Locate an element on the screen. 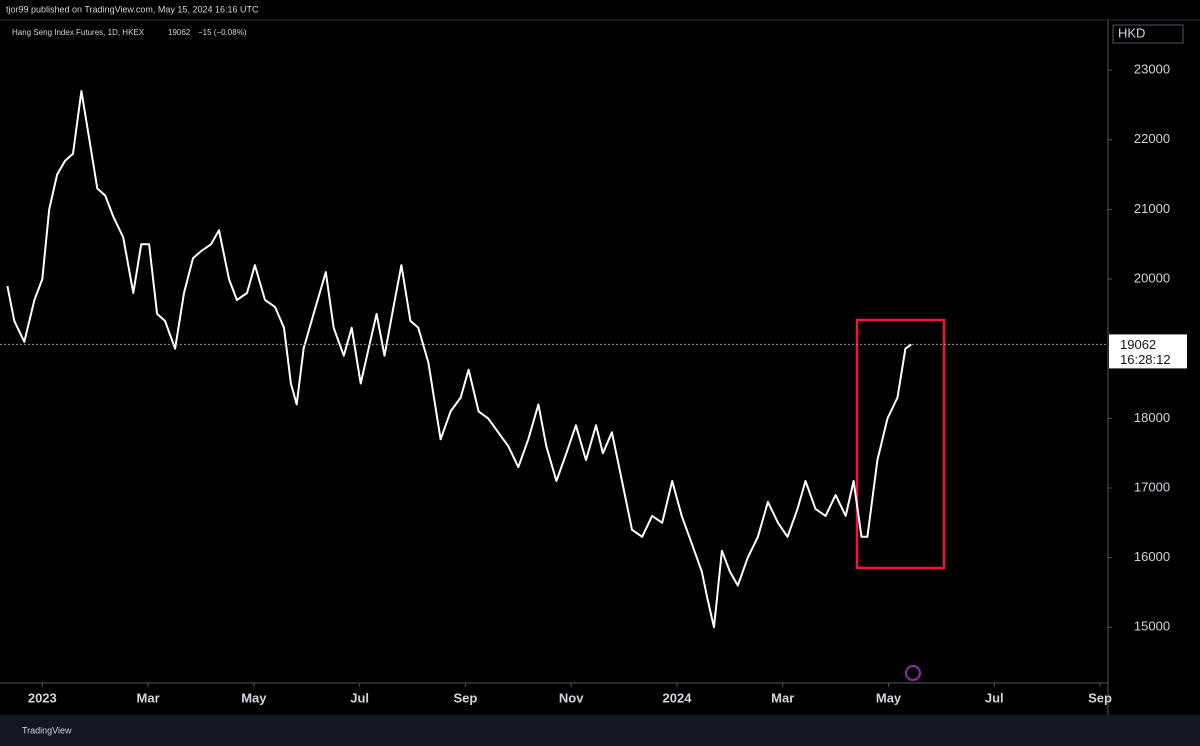  footer-brand: TradingView is located at coordinates (47, 730).